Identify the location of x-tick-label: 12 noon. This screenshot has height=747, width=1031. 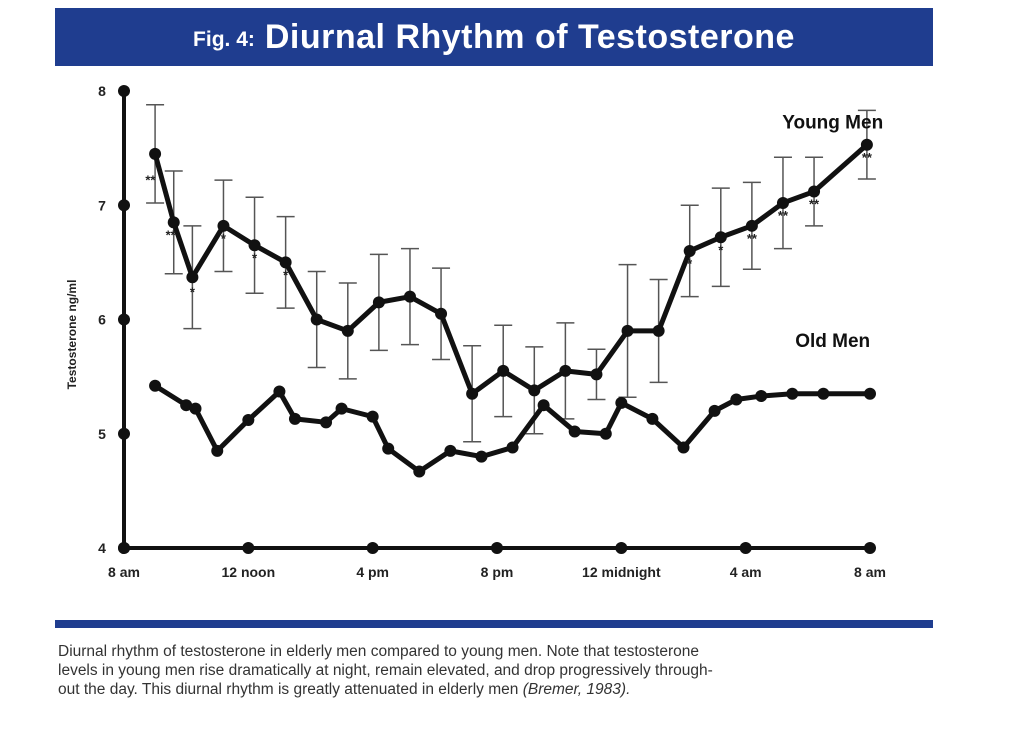
(248, 572).